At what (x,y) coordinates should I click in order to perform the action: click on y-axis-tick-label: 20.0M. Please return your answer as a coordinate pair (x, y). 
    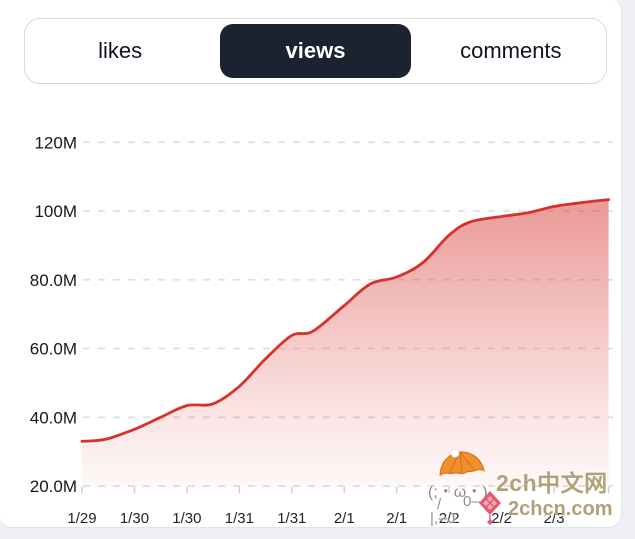
    Looking at the image, I should click on (53, 486).